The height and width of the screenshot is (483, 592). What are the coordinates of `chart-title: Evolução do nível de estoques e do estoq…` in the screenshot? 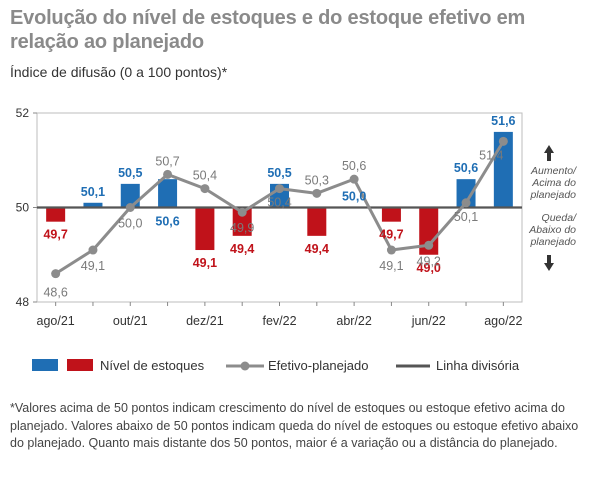 It's located at (268, 30).